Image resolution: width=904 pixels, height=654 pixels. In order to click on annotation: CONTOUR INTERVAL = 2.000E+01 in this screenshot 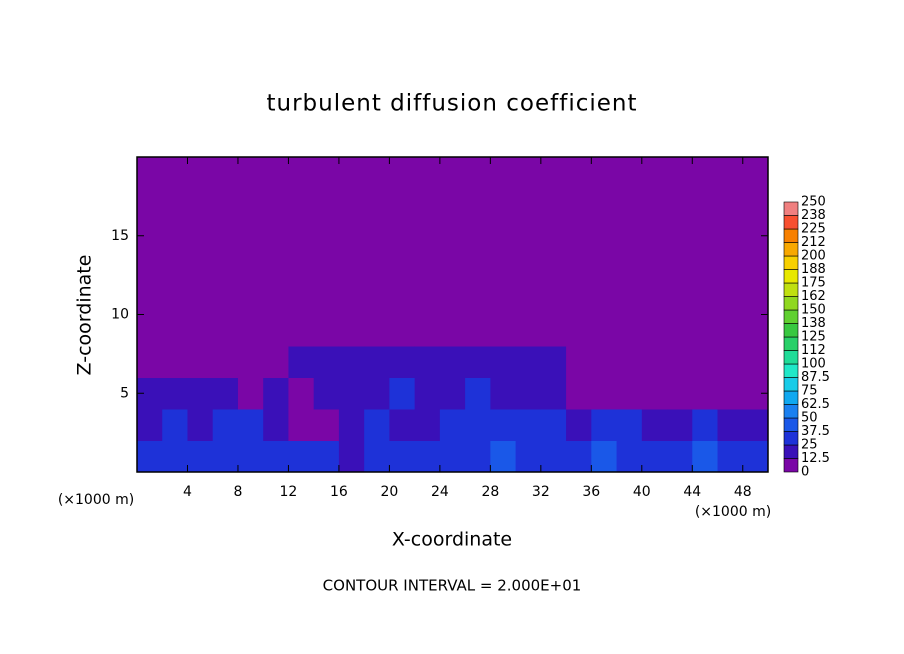, I will do `click(452, 586)`.